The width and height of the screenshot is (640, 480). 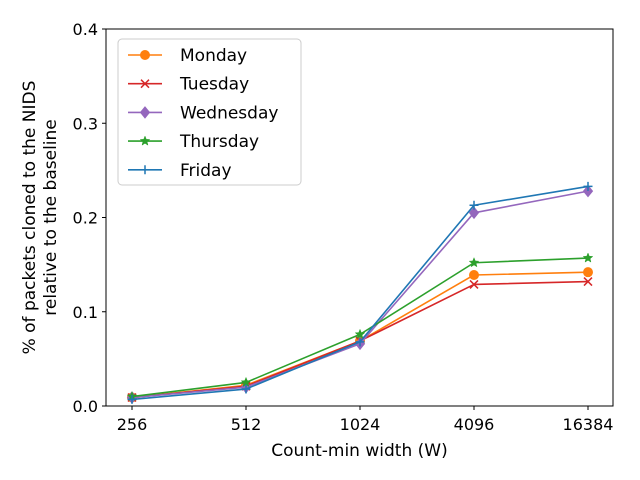 What do you see at coordinates (132, 424) in the screenshot?
I see `x-tick-label: 256` at bounding box center [132, 424].